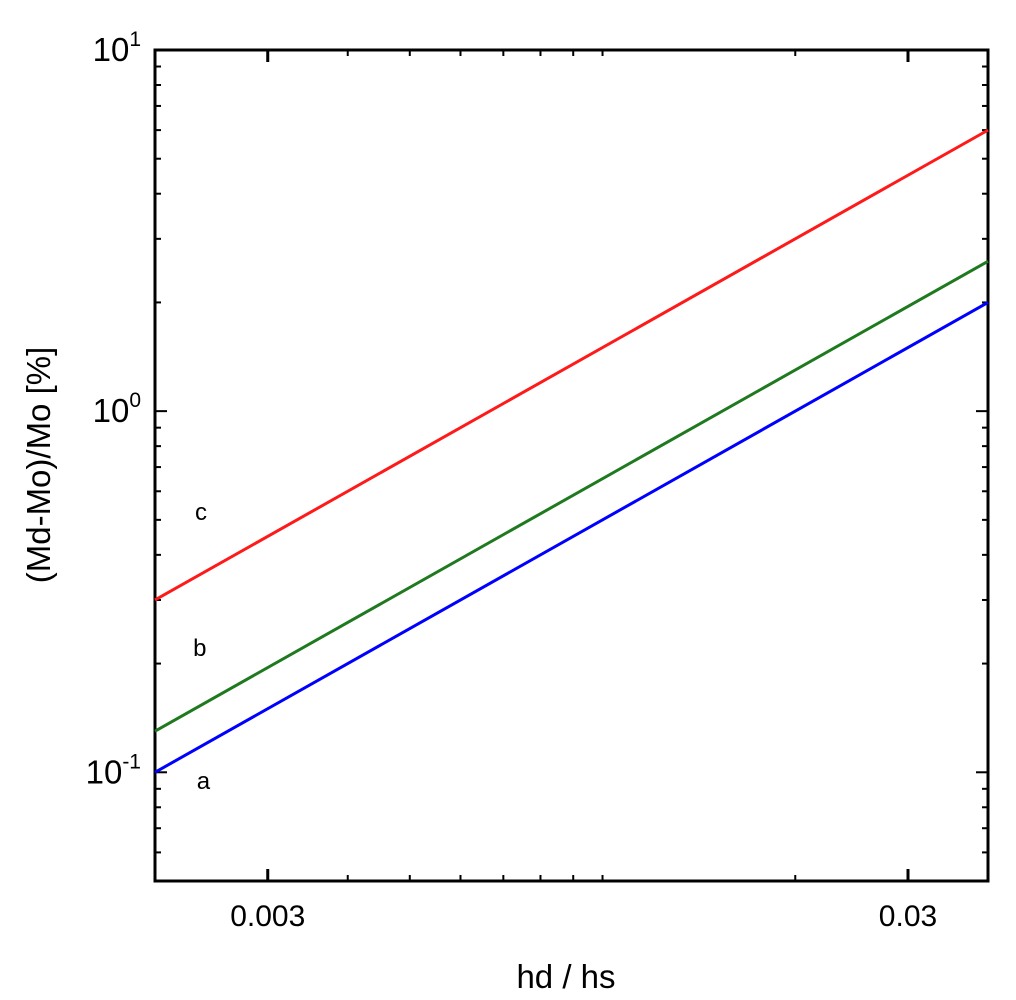 The width and height of the screenshot is (1016, 1000). I want to click on x-tick-label: 0.03, so click(908, 916).